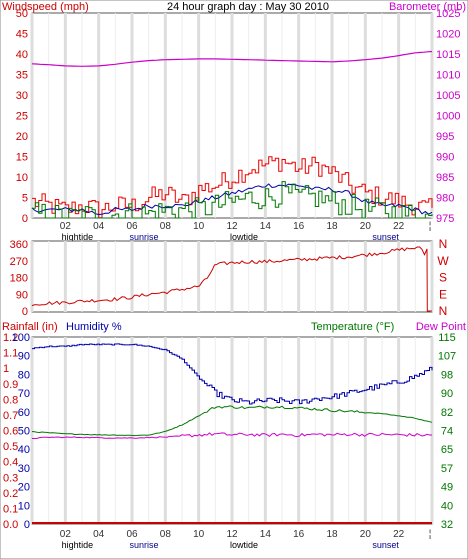 The image size is (468, 559). Describe the element at coordinates (232, 435) in the screenshot. I see `dew-point-line` at that location.